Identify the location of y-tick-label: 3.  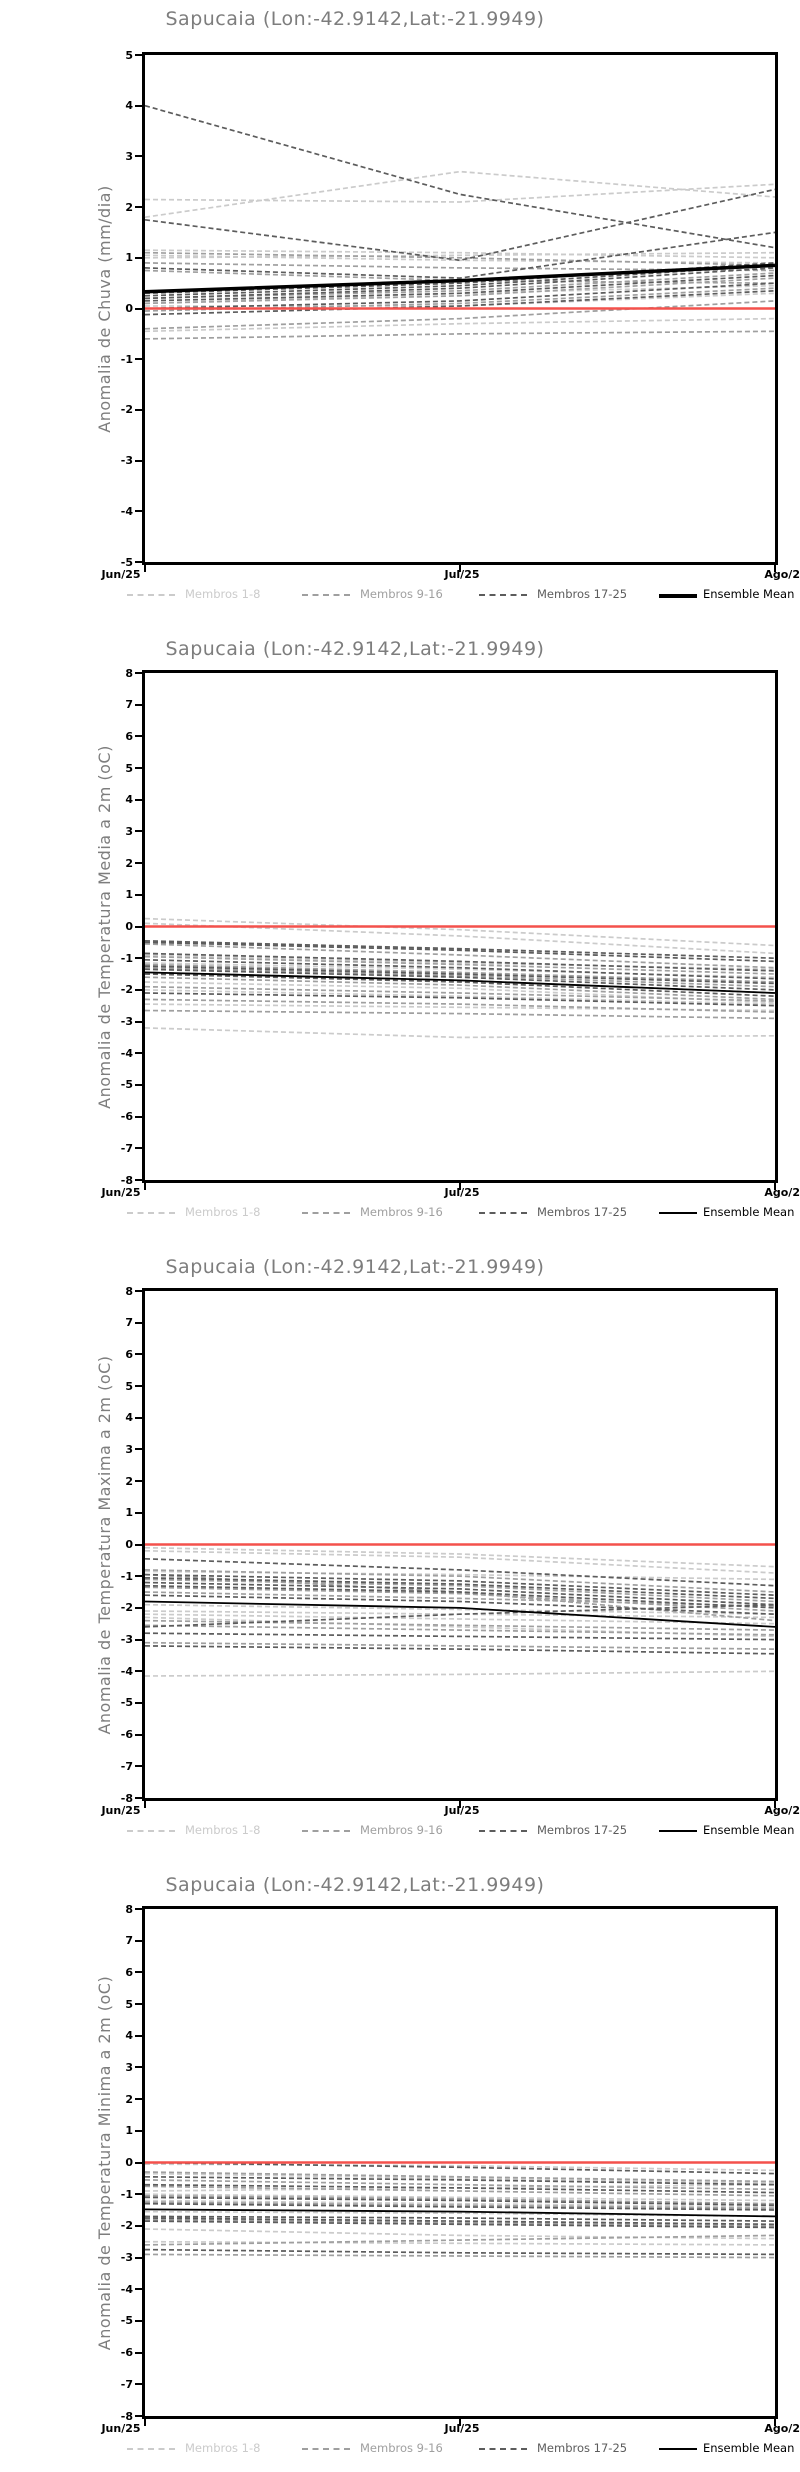
(129, 1449).